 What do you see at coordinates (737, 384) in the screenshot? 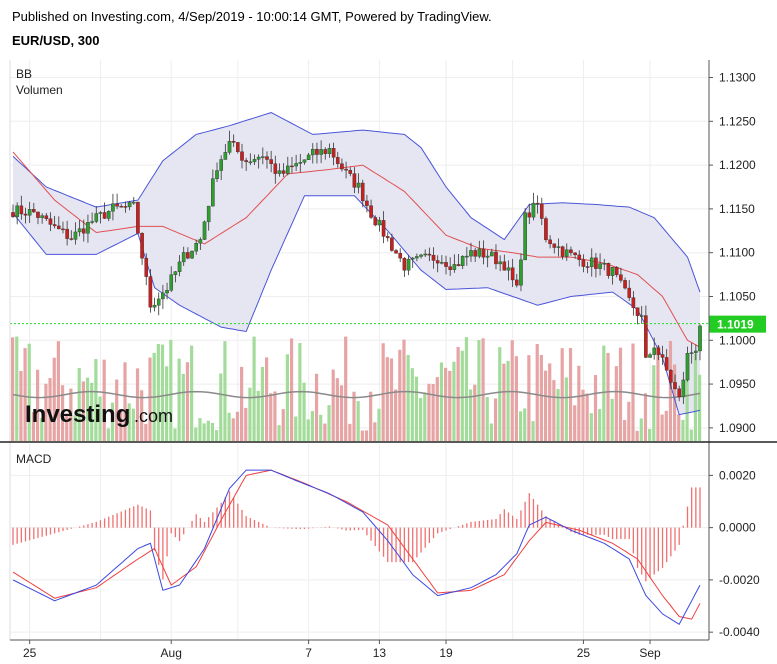
I see `price-tick-label: 1.0950` at bounding box center [737, 384].